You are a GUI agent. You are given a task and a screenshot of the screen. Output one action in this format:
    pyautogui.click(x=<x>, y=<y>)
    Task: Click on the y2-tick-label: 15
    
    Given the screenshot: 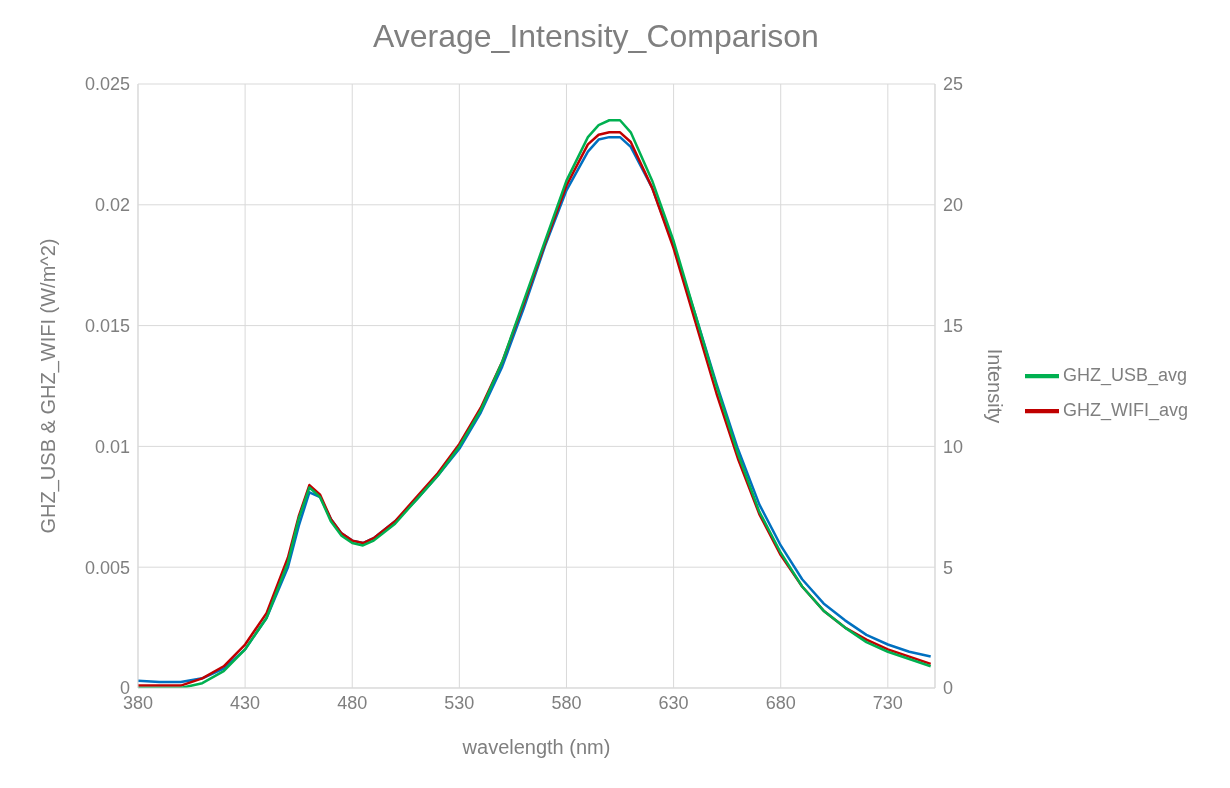 What is the action you would take?
    pyautogui.click(x=952, y=325)
    